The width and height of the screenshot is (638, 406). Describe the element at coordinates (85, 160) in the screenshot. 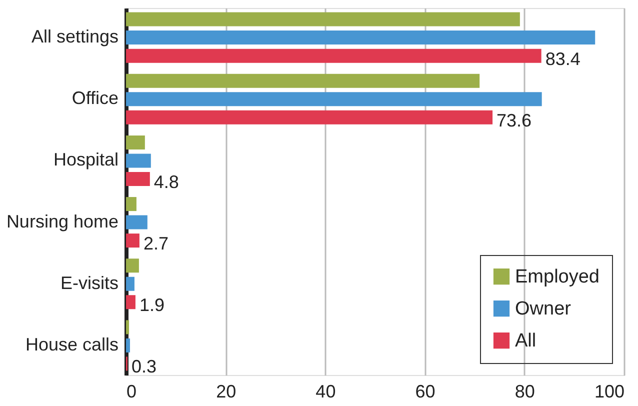

I see `y-tick-label: Hospital` at that location.